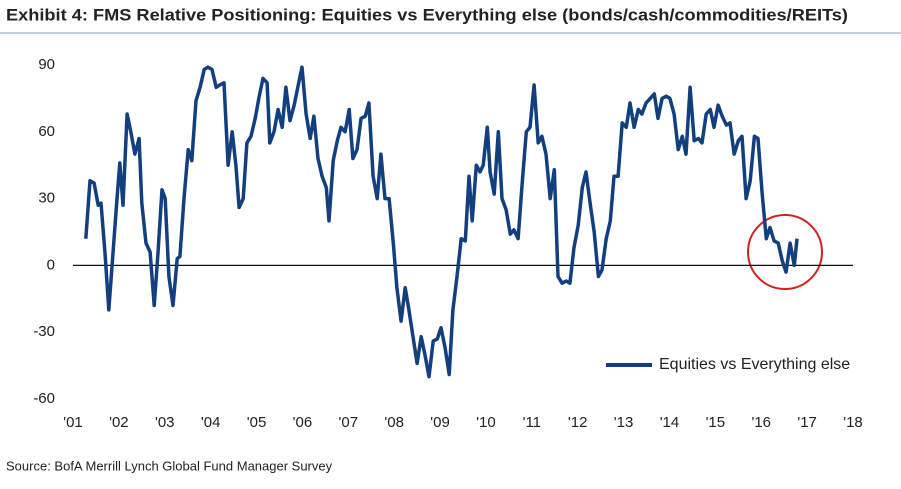 The width and height of the screenshot is (901, 489). I want to click on y-tick-label: 90, so click(46, 64).